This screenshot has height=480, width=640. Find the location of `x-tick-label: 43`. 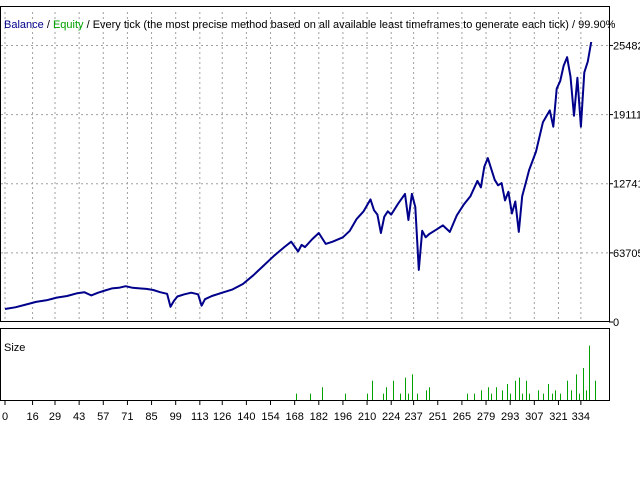

x-tick-label: 43 is located at coordinates (79, 417).